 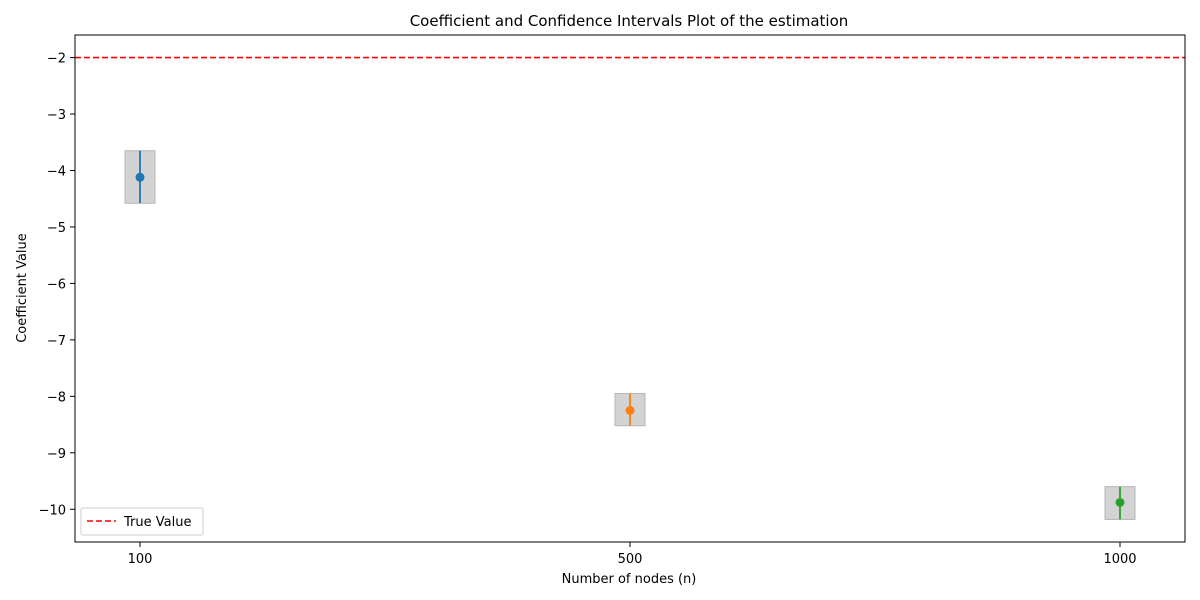 What do you see at coordinates (140, 559) in the screenshot?
I see `x-tick-label: 100` at bounding box center [140, 559].